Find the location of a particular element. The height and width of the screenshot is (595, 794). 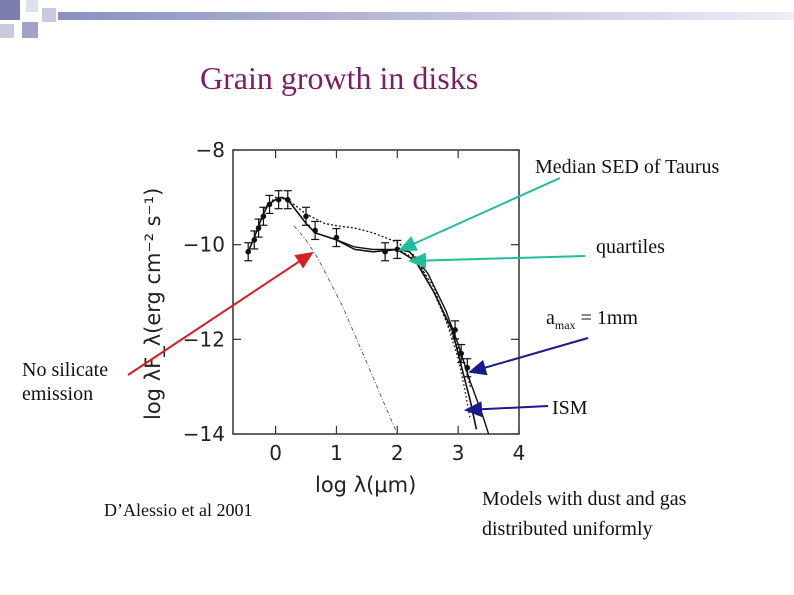

median-sed-label: Median SED of Taurus is located at coordinates (627, 167).